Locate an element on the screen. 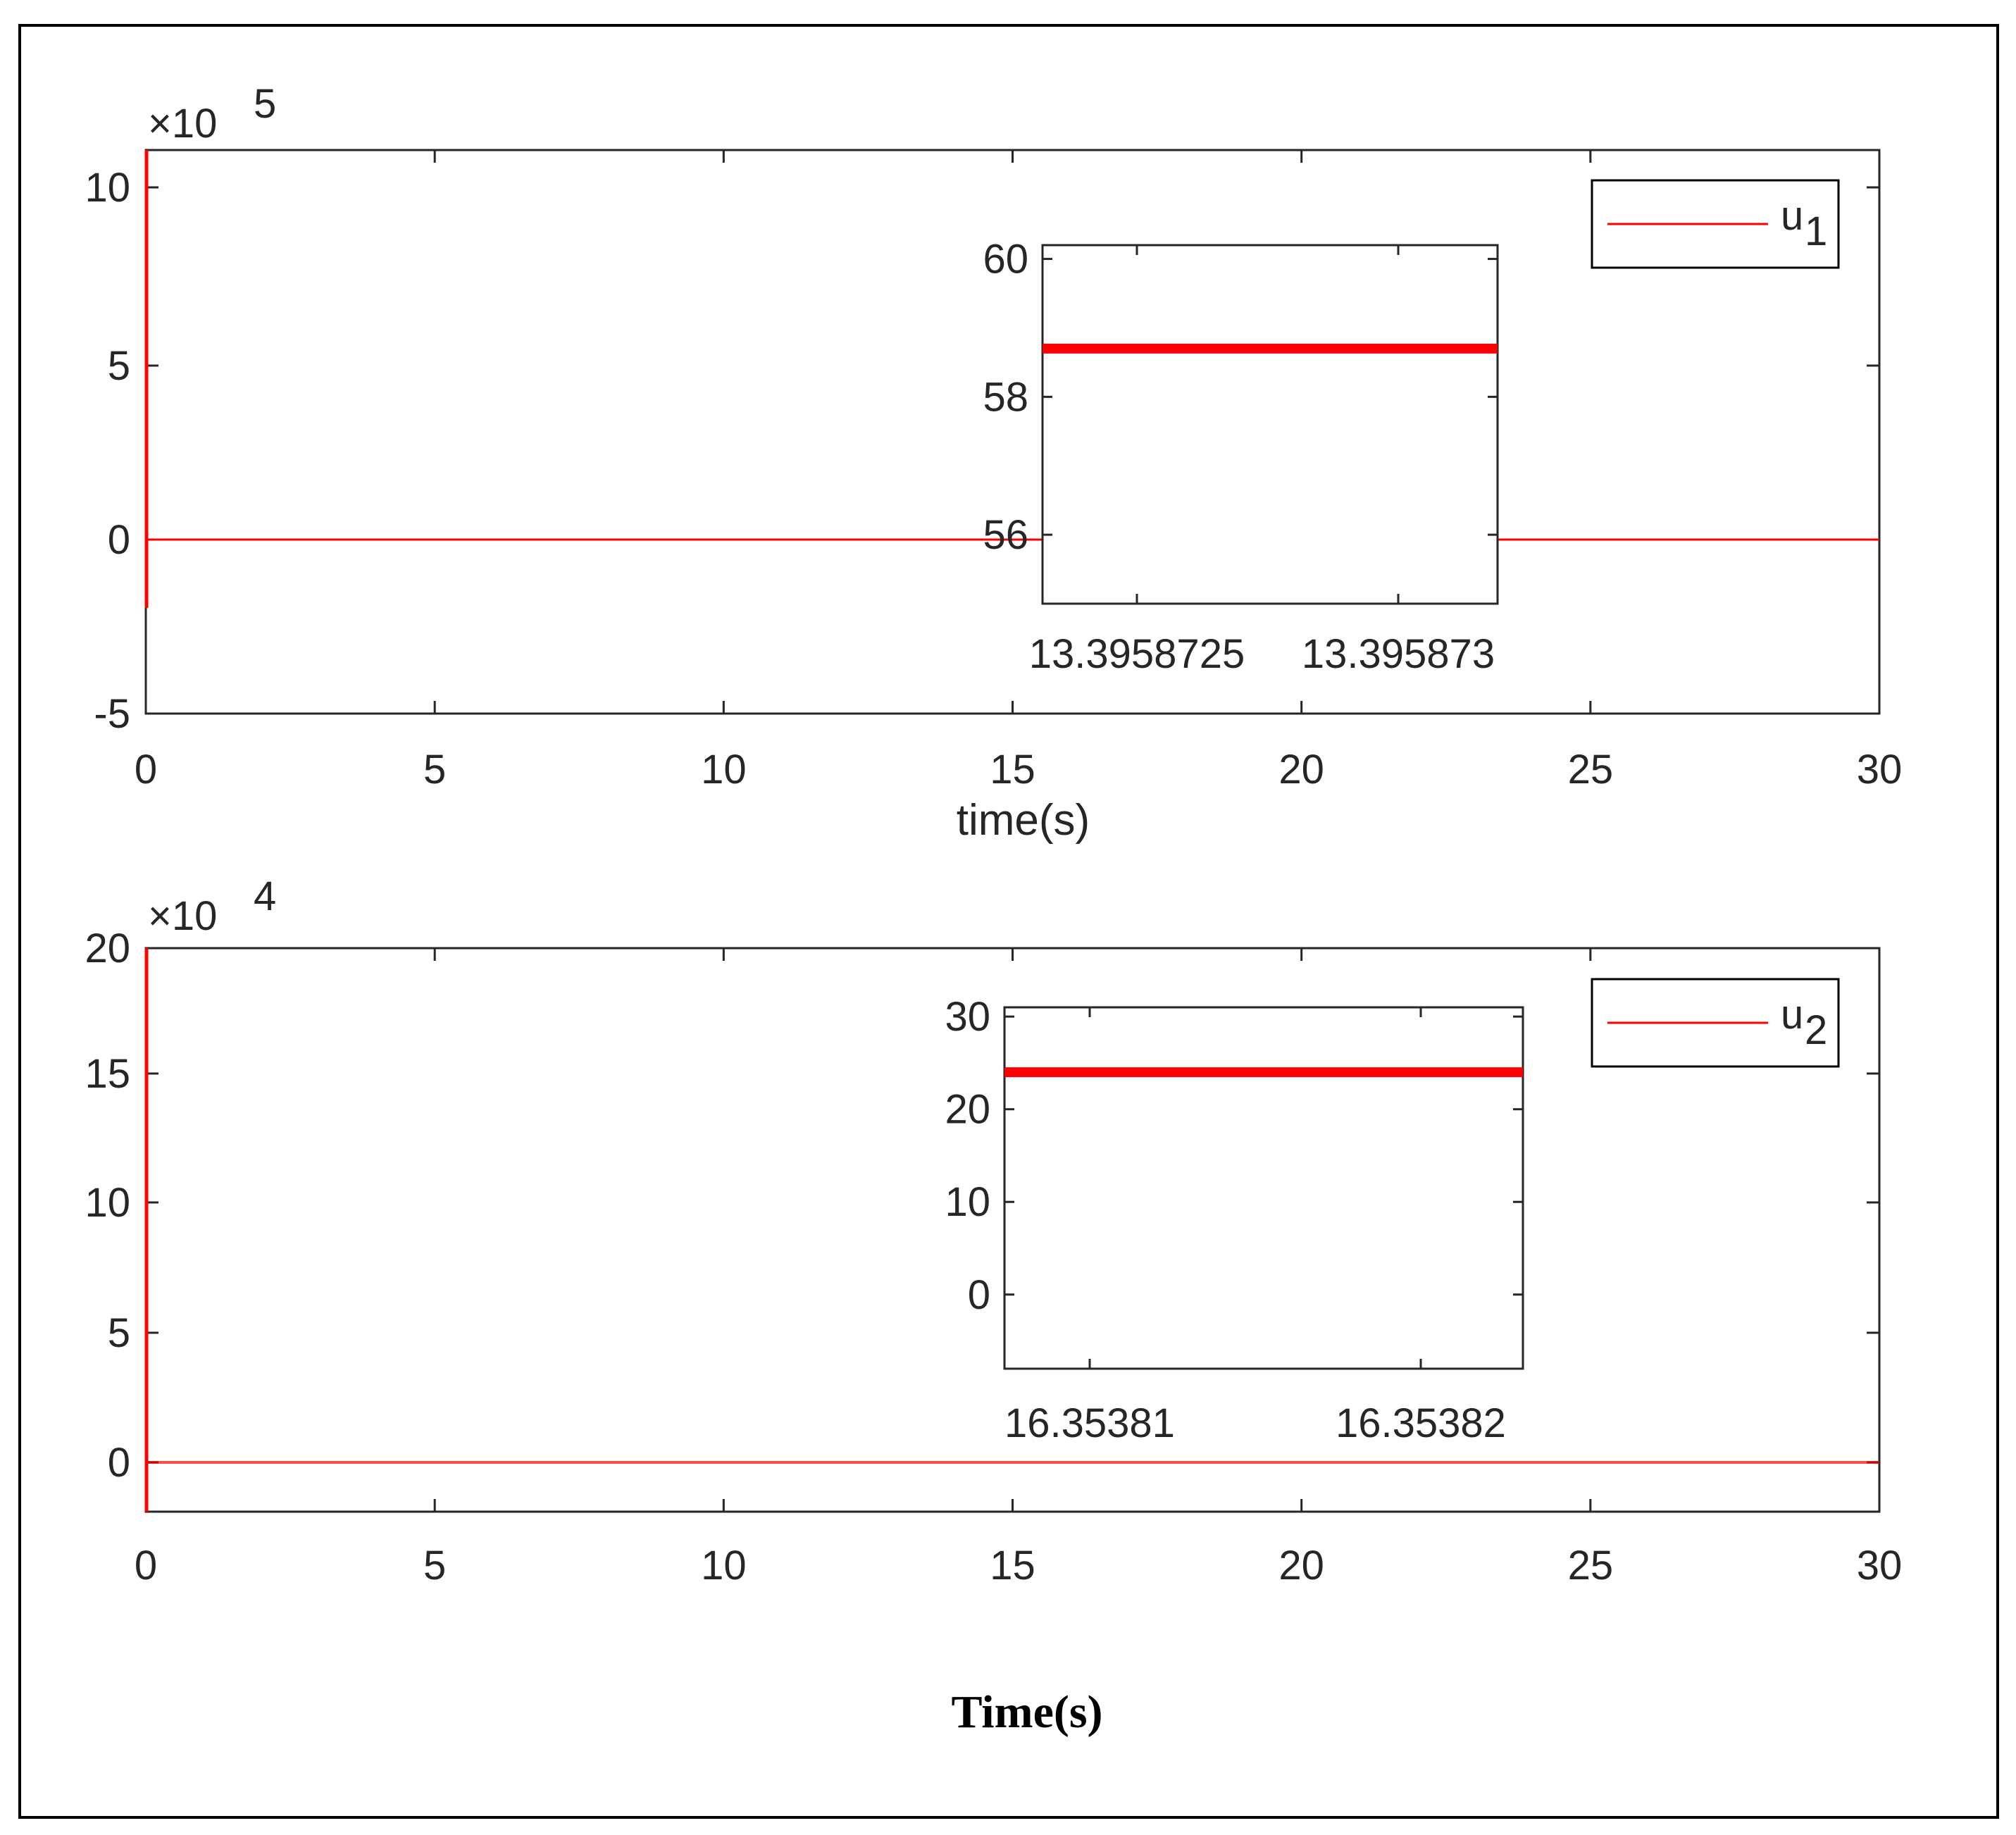  y-tick-label: -5 is located at coordinates (112, 714).